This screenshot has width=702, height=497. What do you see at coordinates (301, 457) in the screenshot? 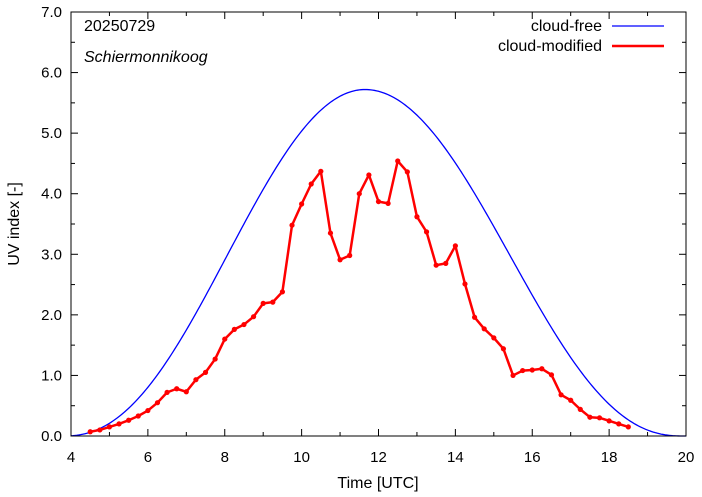
I see `x-tick-label: 10` at bounding box center [301, 457].